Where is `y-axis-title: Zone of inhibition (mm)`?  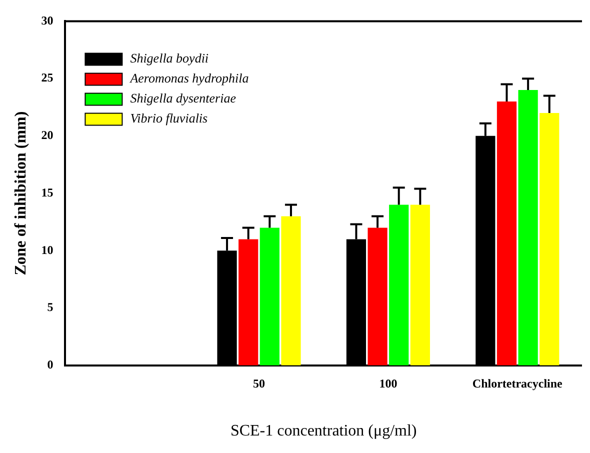 y-axis-title: Zone of inhibition (mm) is located at coordinates (21, 193).